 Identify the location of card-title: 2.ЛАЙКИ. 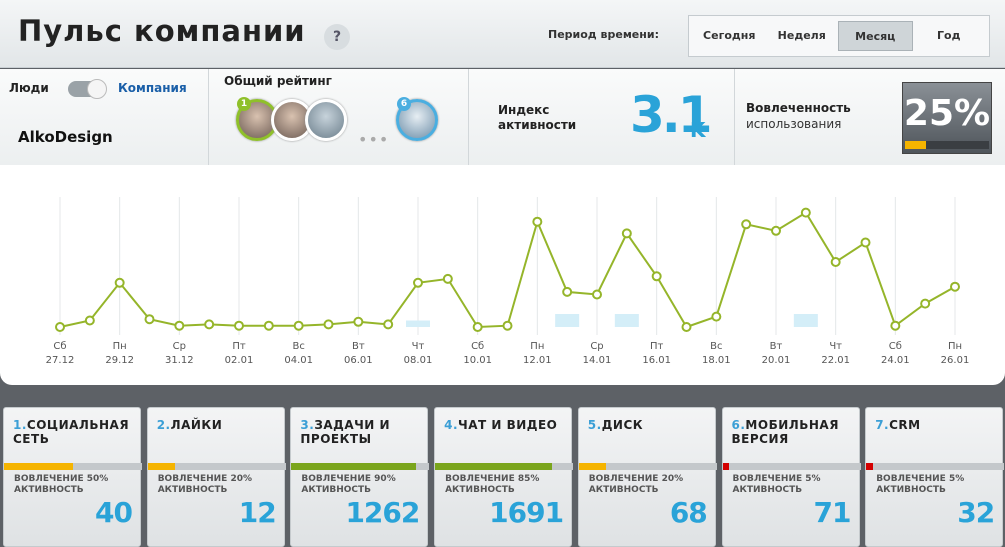
(220, 425).